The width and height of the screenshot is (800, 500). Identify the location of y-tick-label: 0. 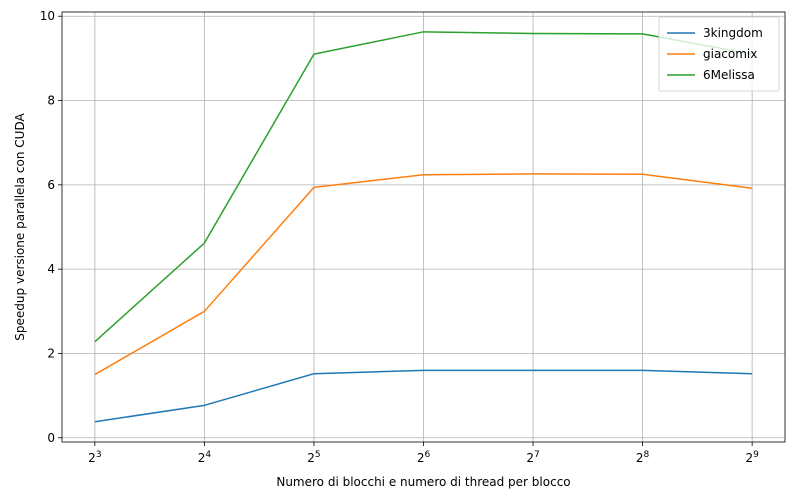
(51, 438).